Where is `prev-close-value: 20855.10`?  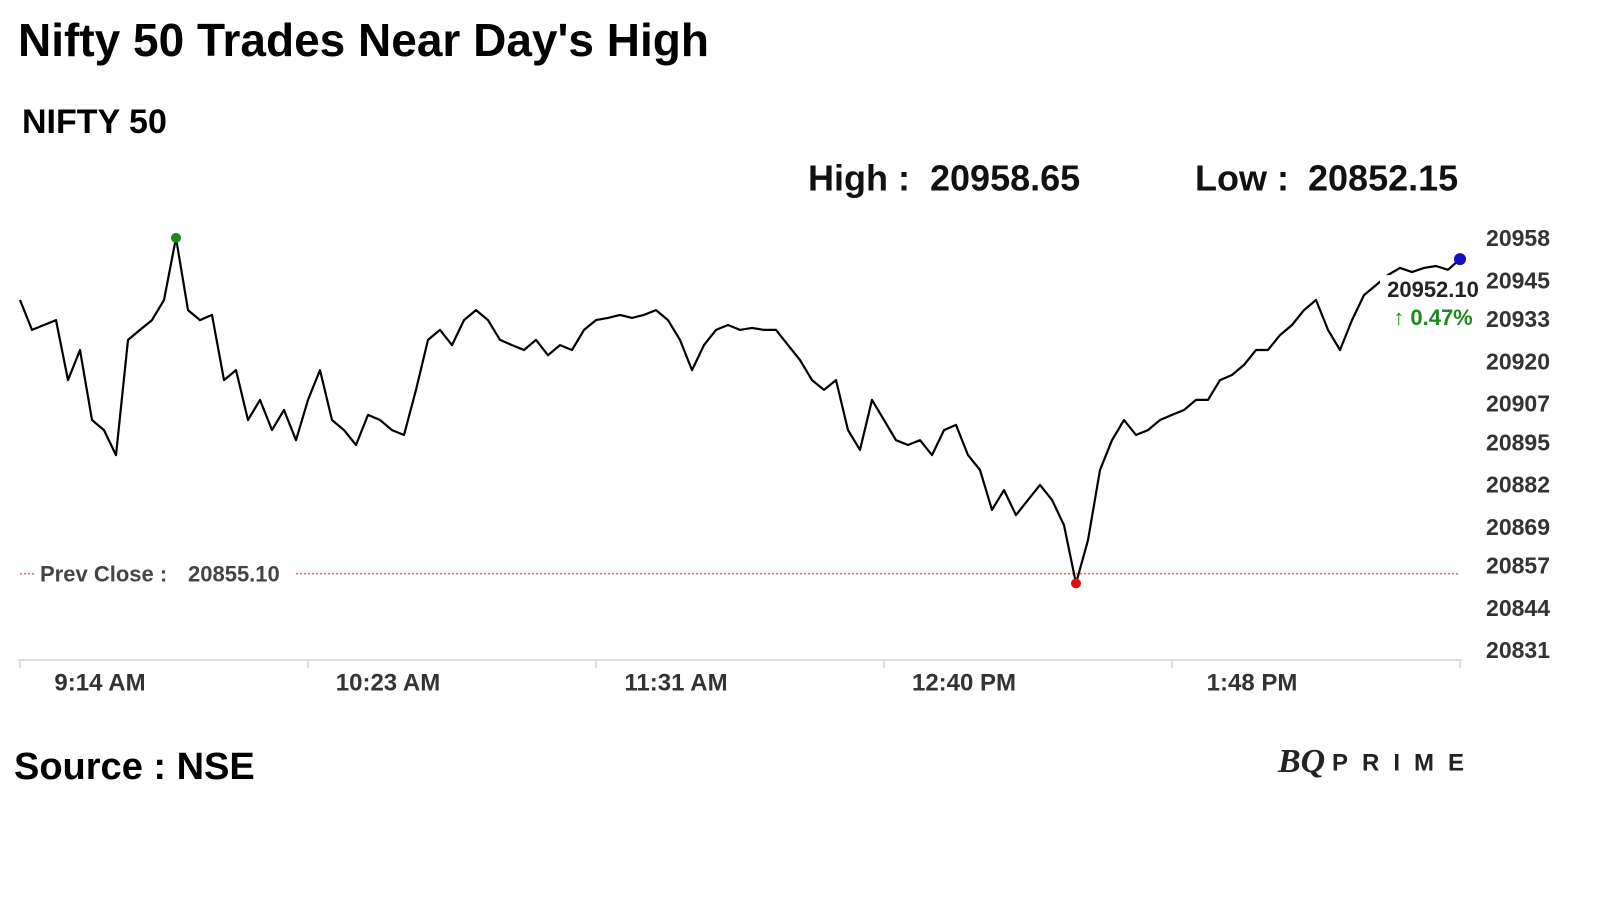 prev-close-value: 20855.10 is located at coordinates (234, 574).